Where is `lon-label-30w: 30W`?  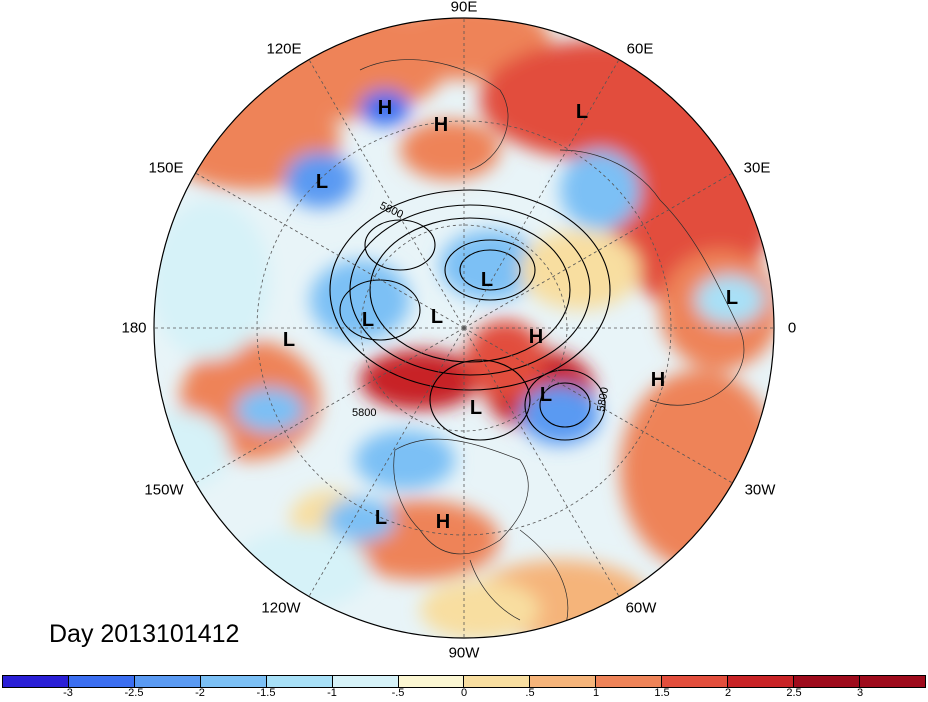
lon-label-30w: 30W is located at coordinates (760, 490).